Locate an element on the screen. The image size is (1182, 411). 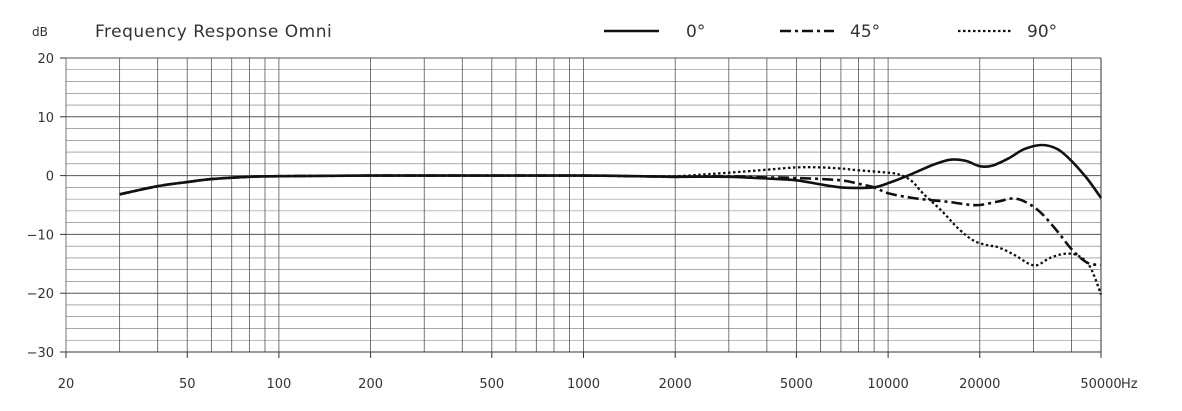
x-tick-label: 5000 is located at coordinates (796, 384).